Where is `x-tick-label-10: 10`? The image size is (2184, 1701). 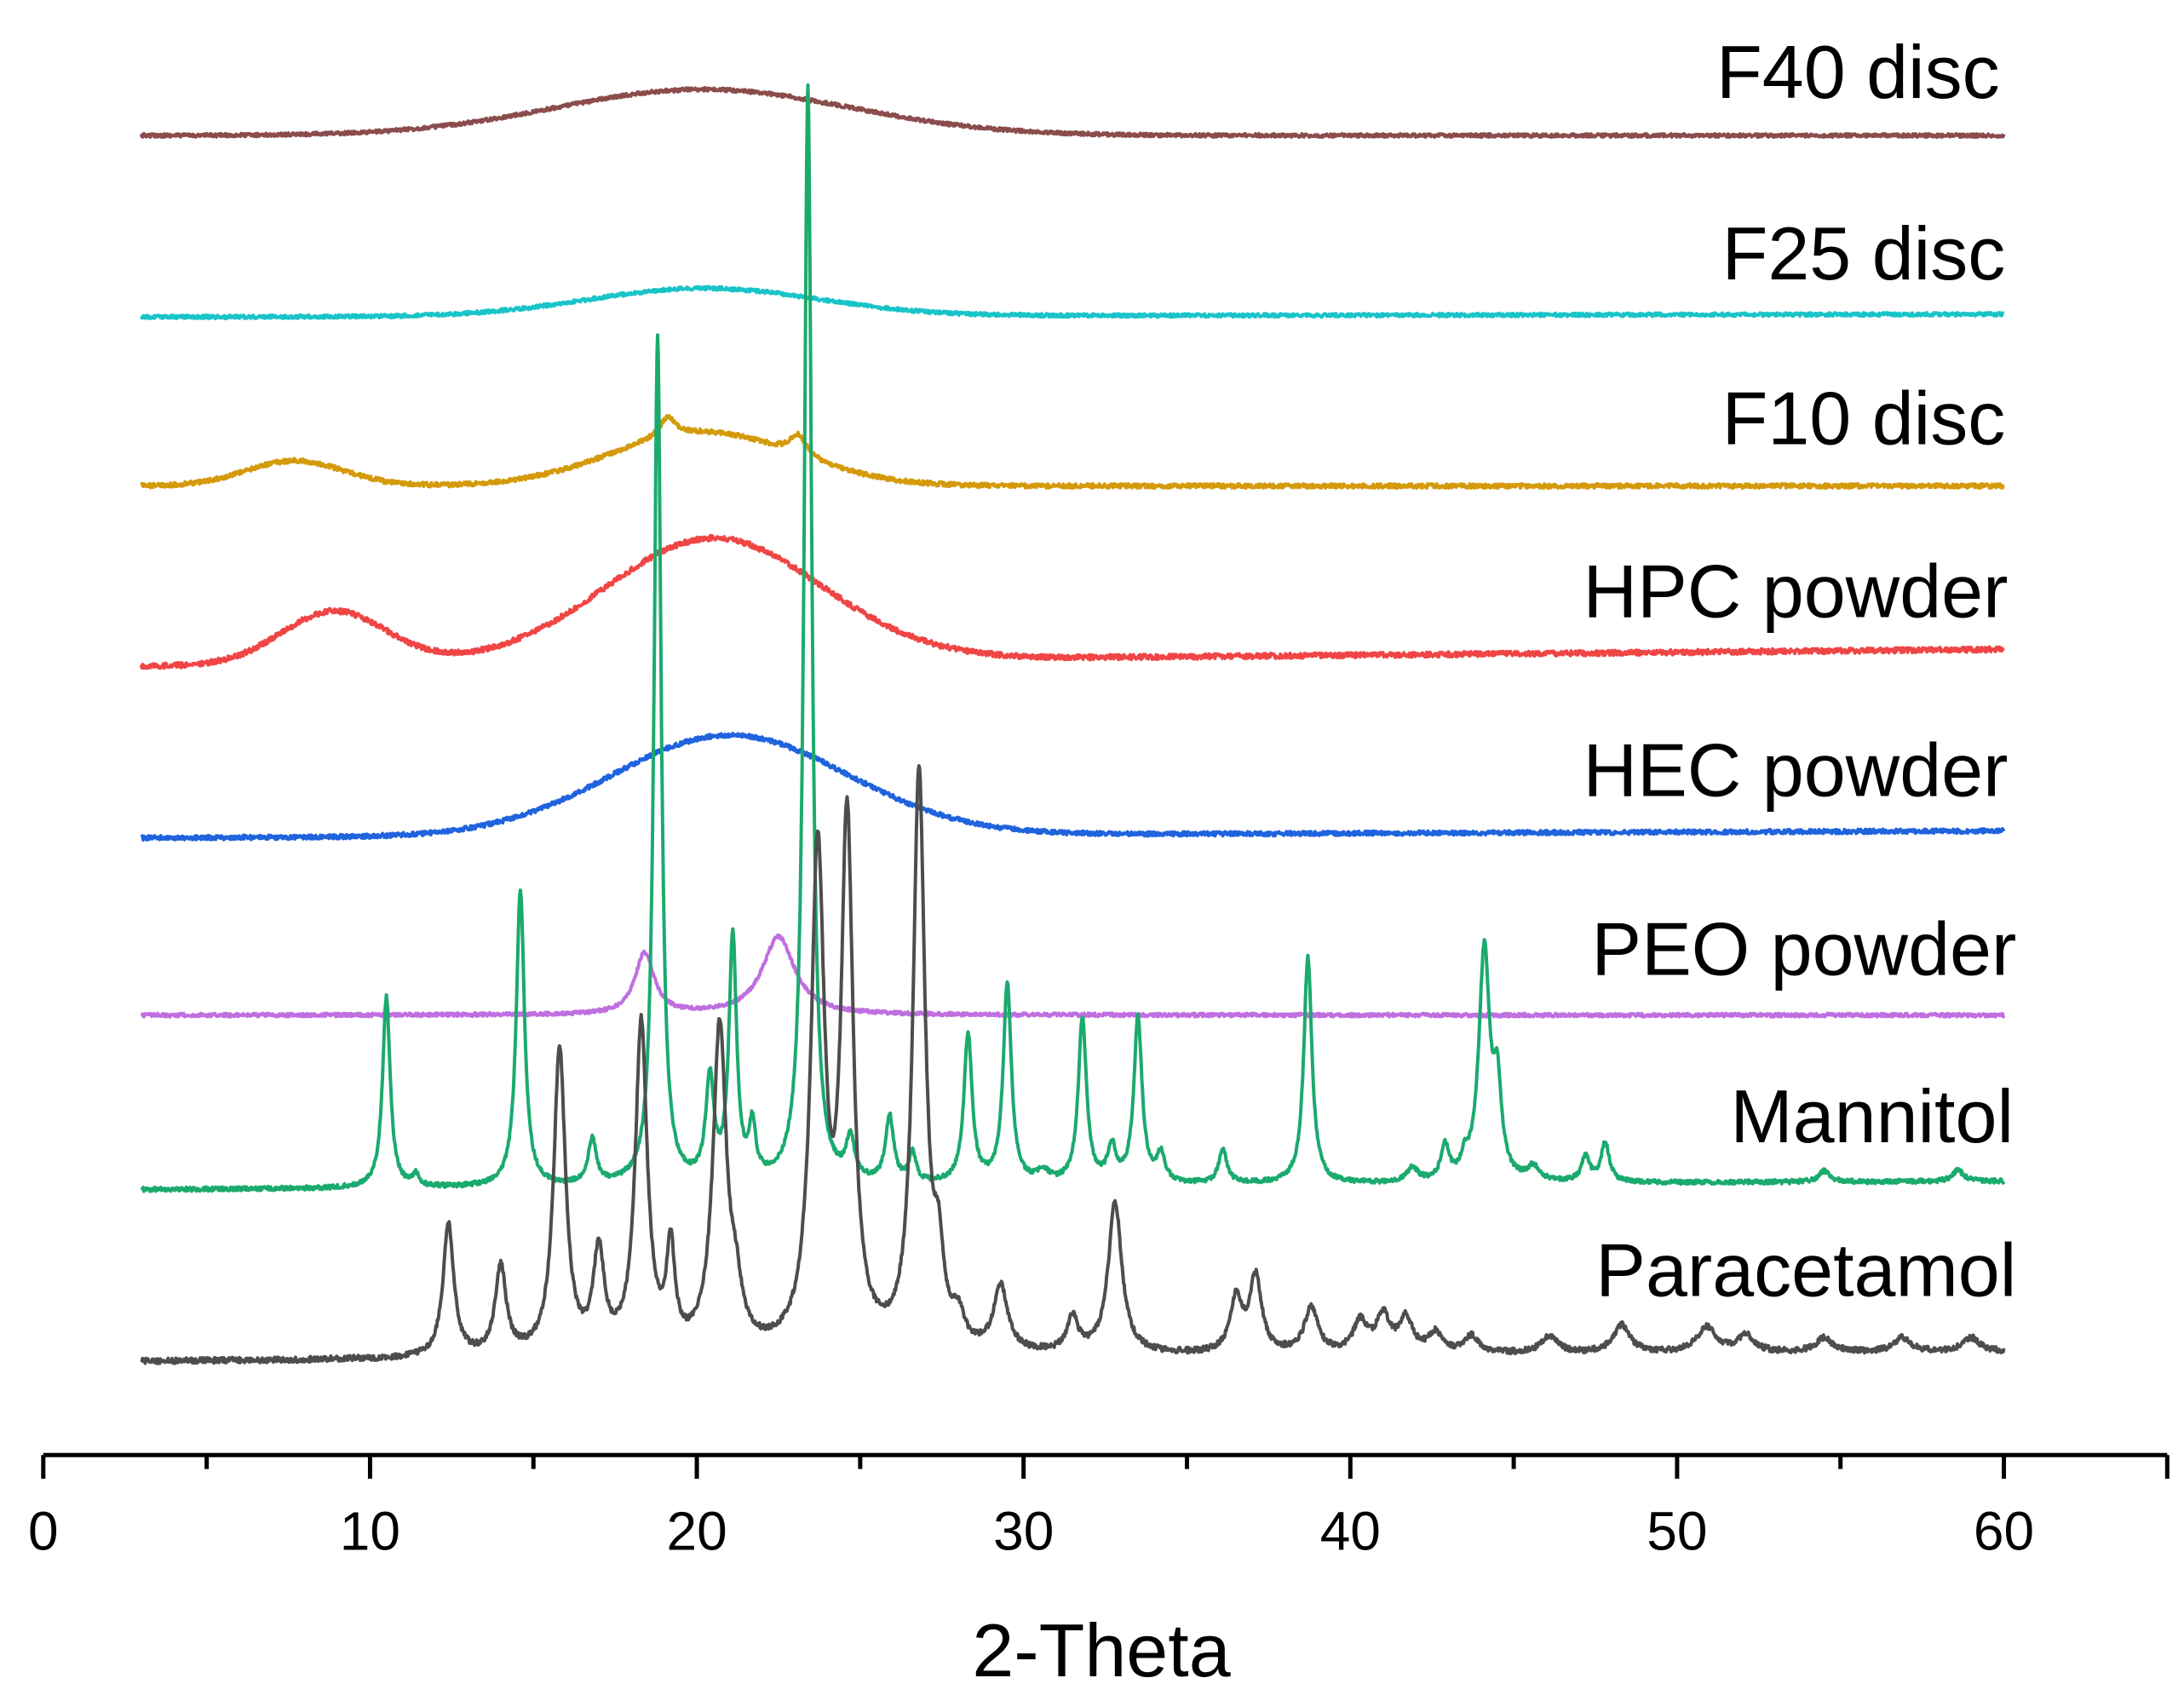
x-tick-label-10: 10 is located at coordinates (370, 1531).